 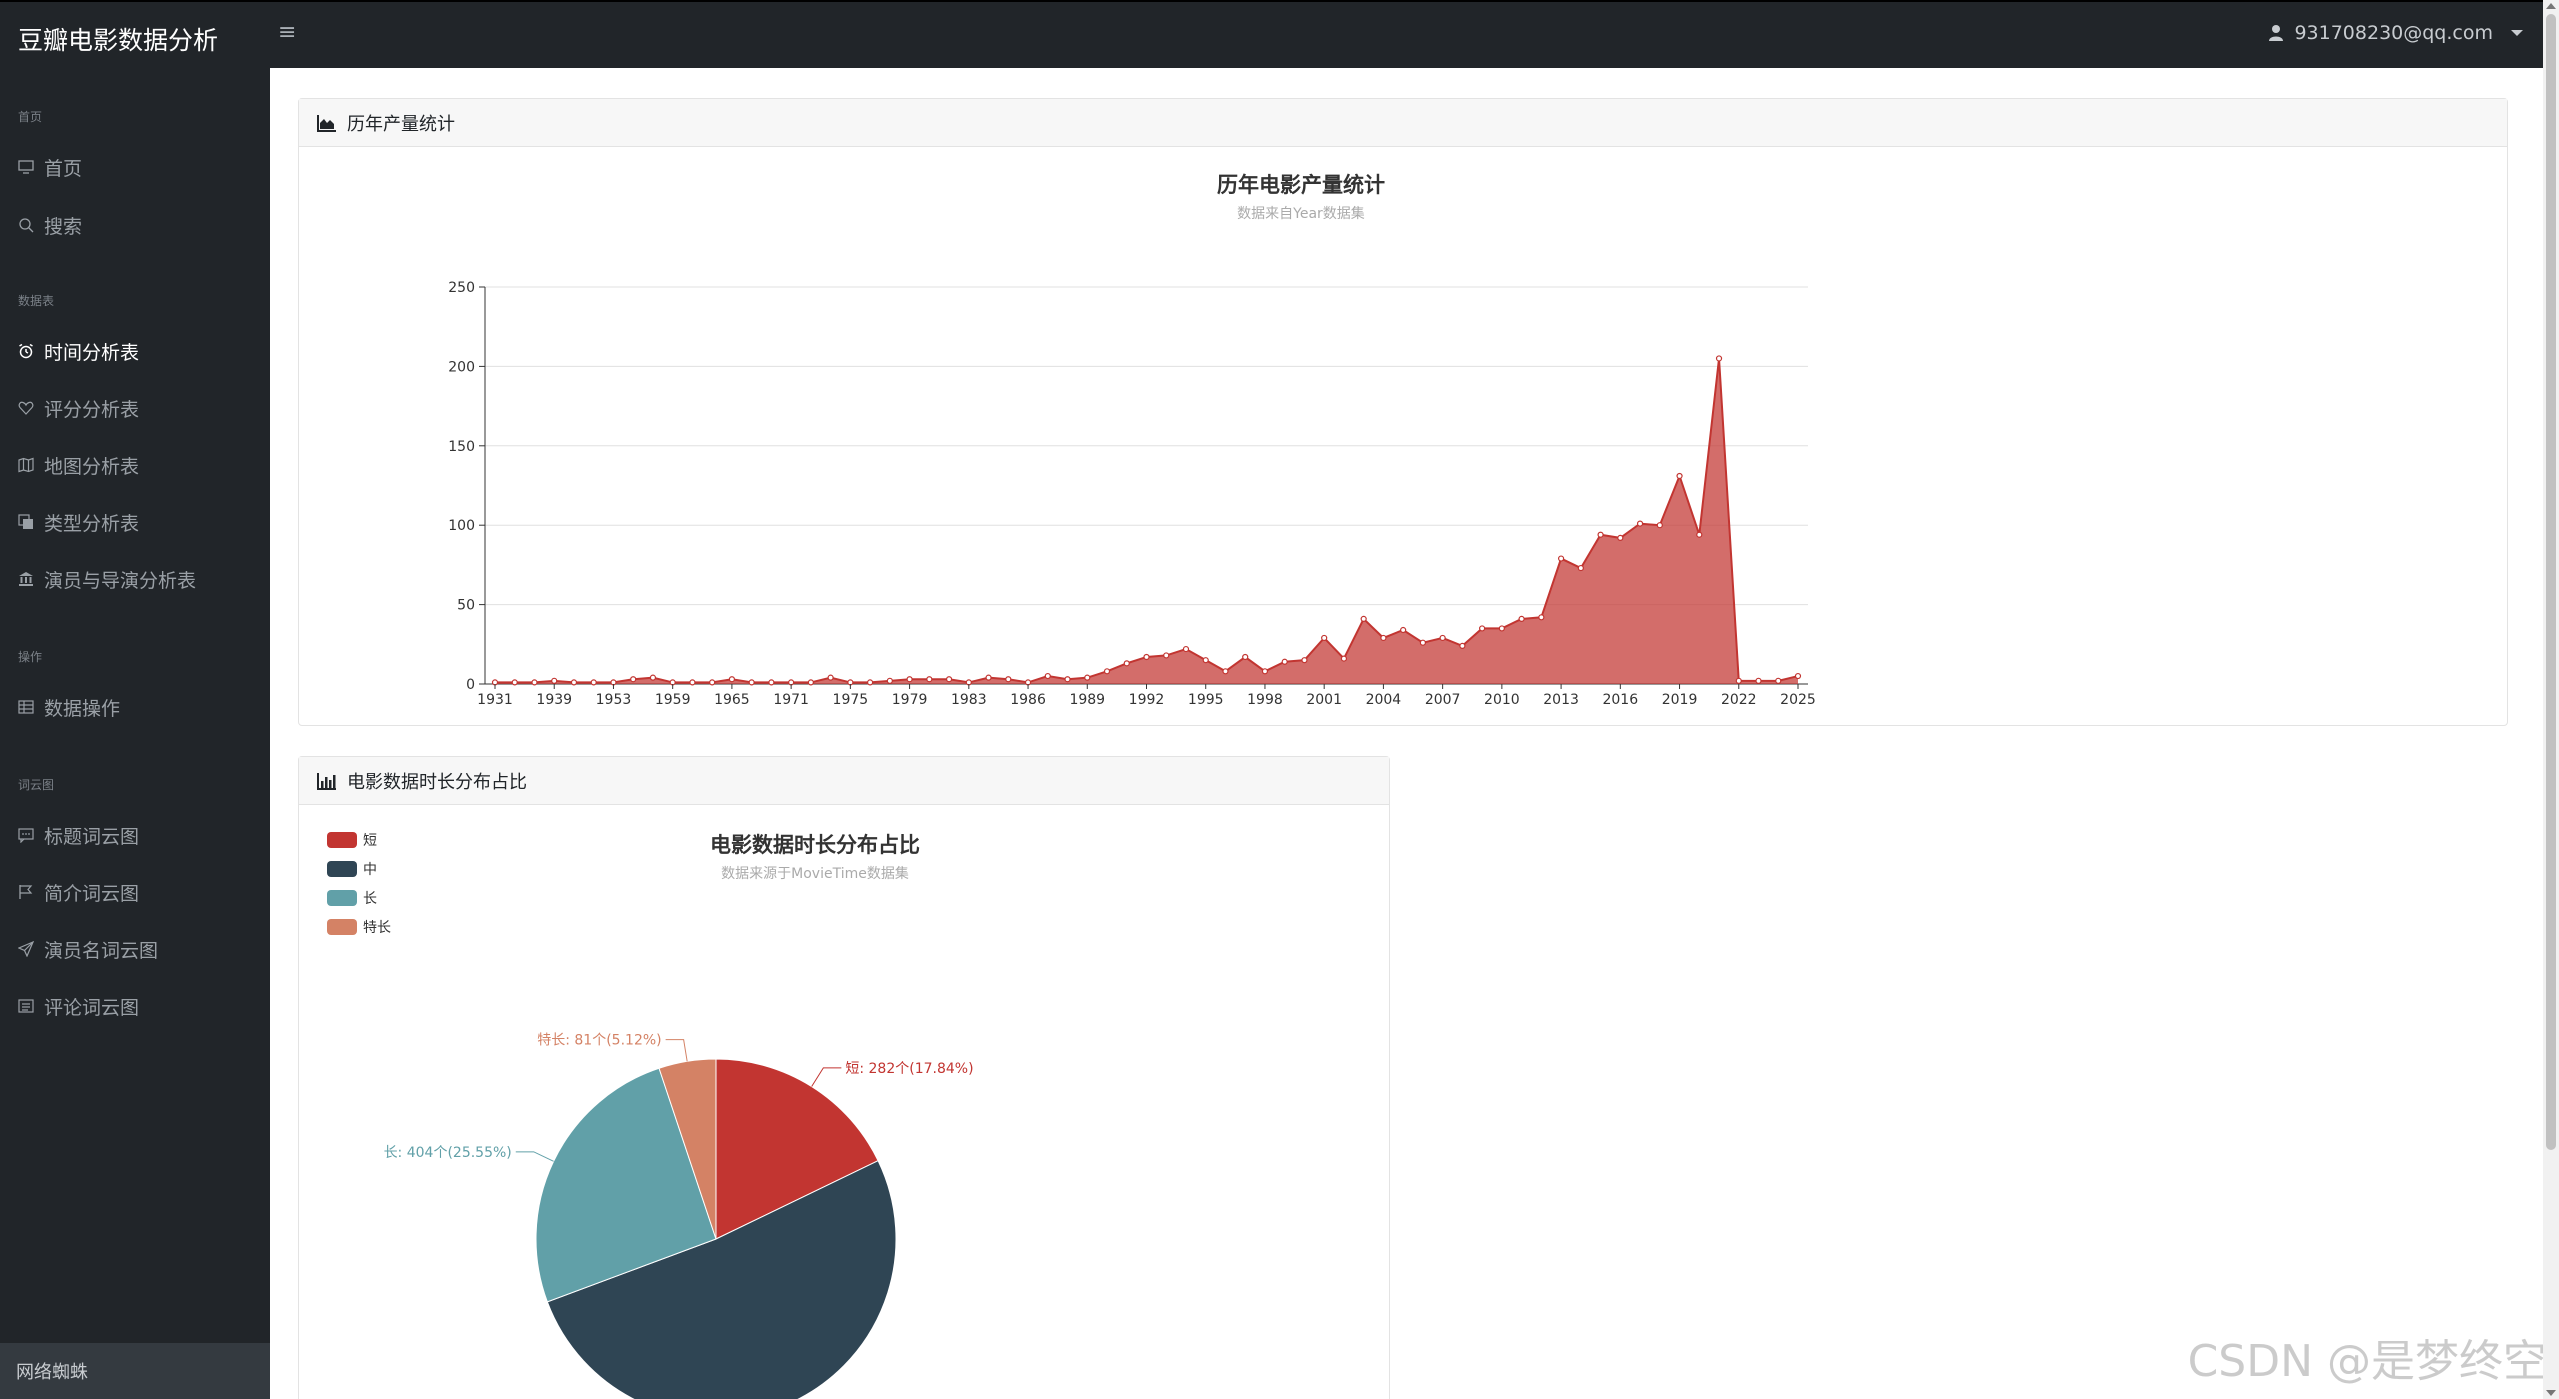 What do you see at coordinates (844, 781) in the screenshot?
I see `duration-distribution-card-header: 电影数据时长分布占比` at bounding box center [844, 781].